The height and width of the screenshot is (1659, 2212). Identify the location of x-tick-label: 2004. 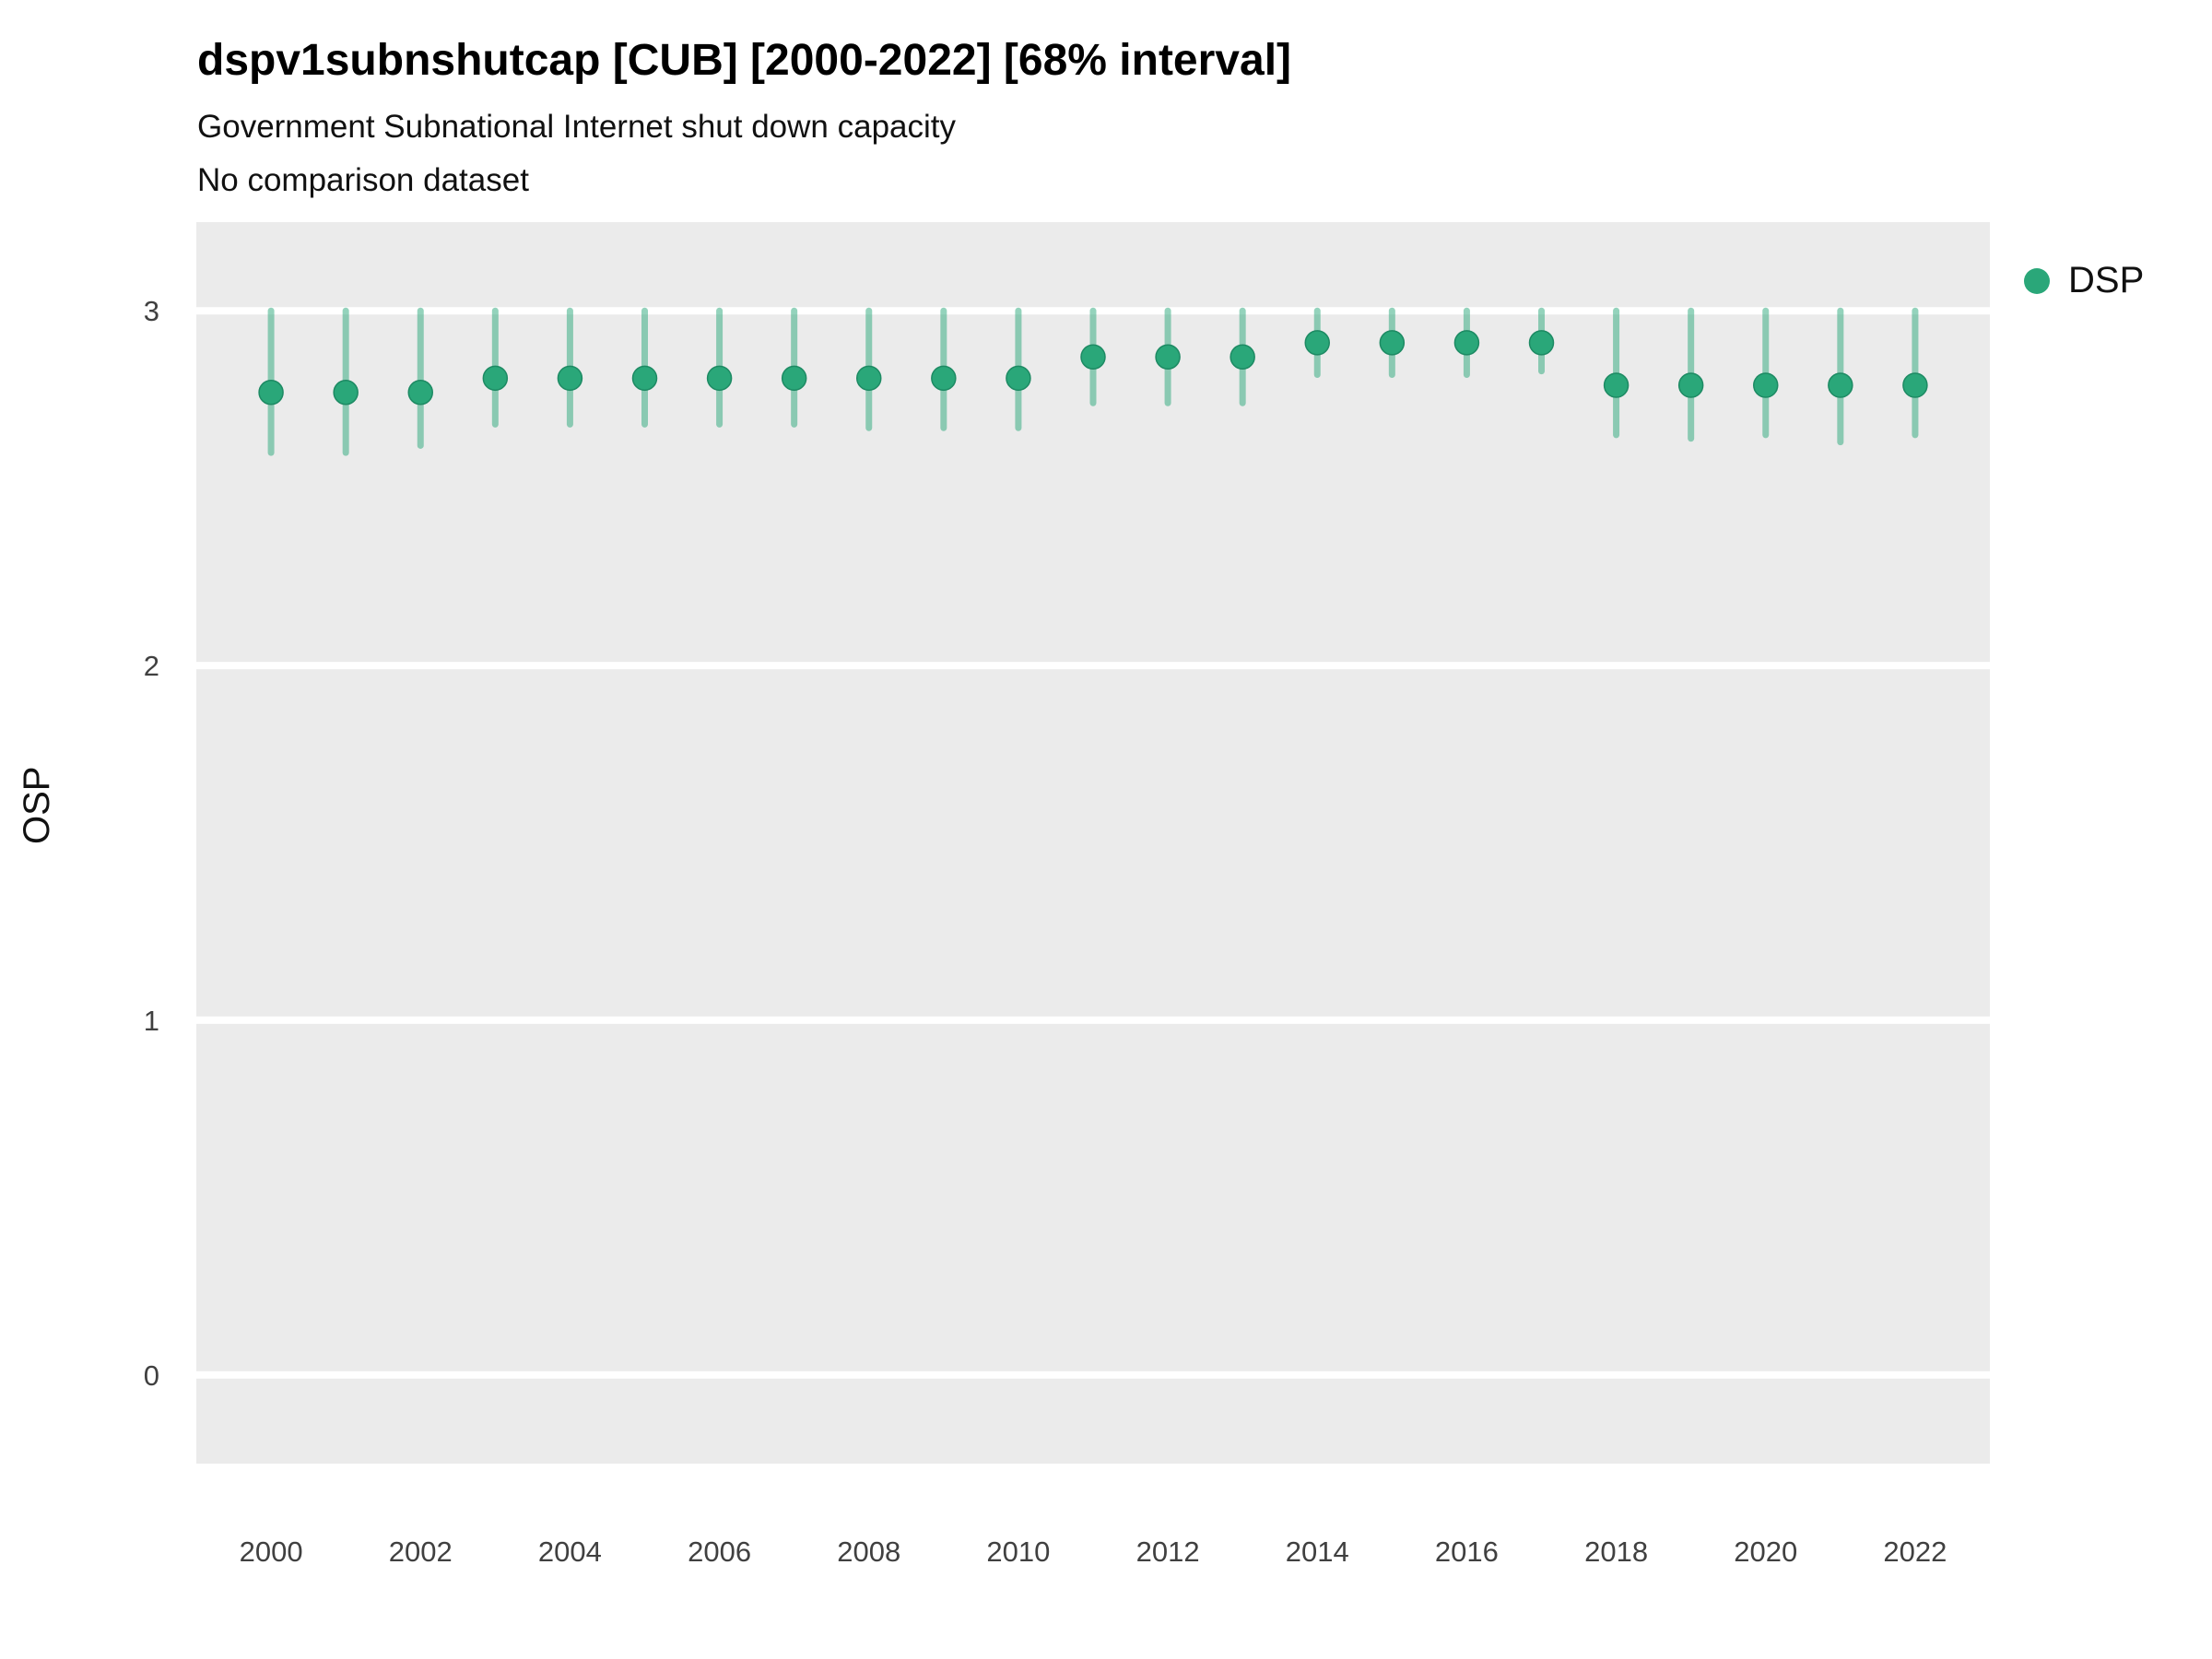
(570, 1551).